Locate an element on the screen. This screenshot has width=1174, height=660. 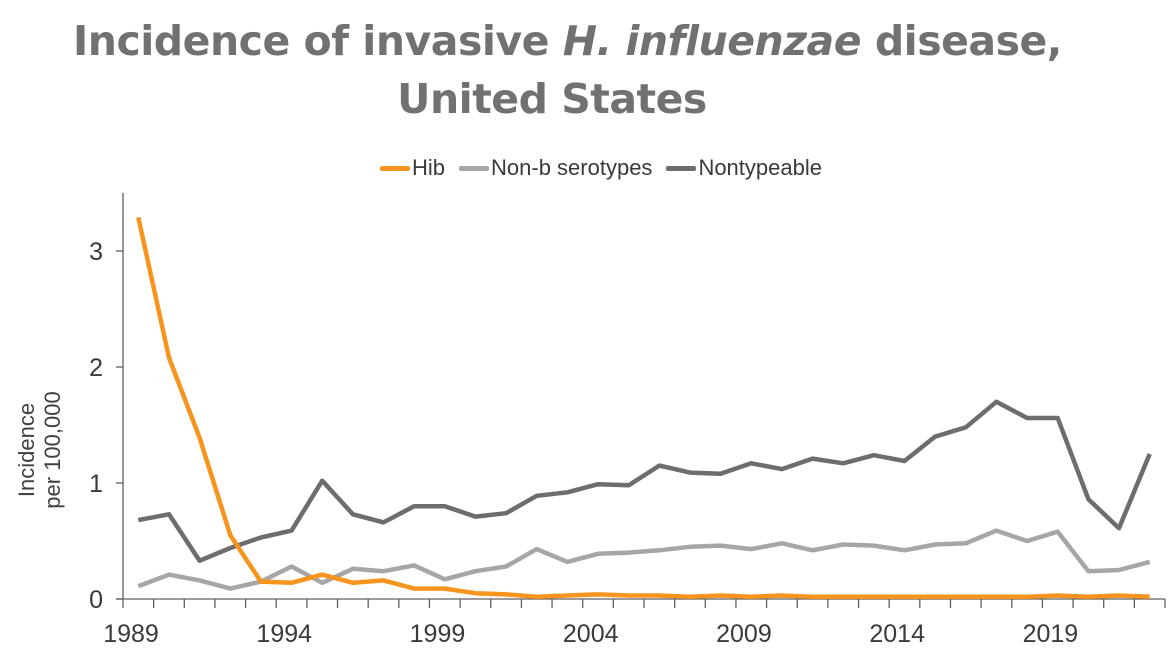
series-line-non-b-serotypes is located at coordinates (644, 559).